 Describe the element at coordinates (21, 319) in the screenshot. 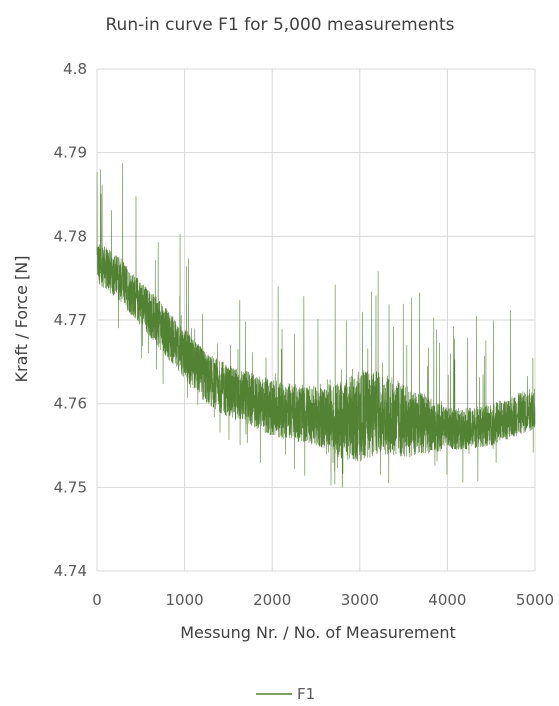

I see `y-axis-title: Kraft / Force [N]` at that location.